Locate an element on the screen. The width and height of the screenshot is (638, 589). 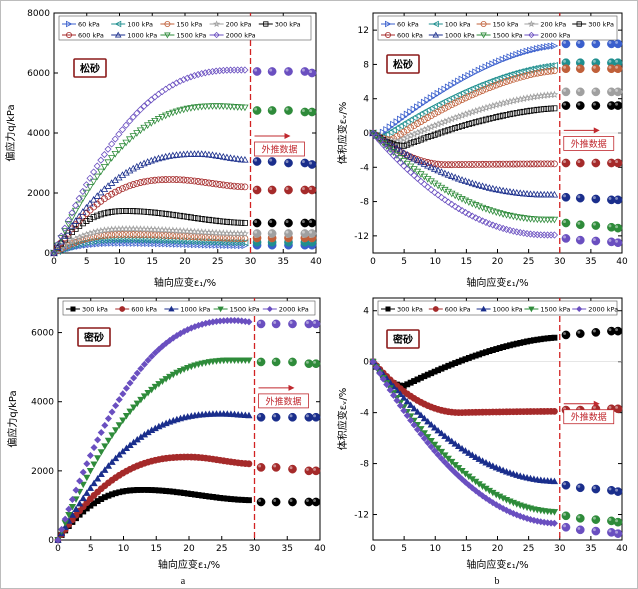
legend-label: 1000 kPa is located at coordinates (460, 36).